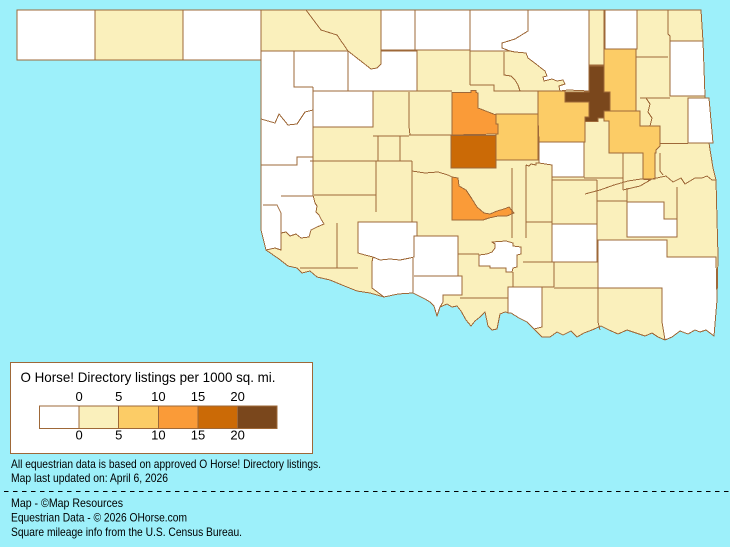 The width and height of the screenshot is (730, 552). I want to click on svg-text:Equestrian Data - © 2026 OHors: Equestrian Data - © 2026 OHorse.com, so click(99, 518).